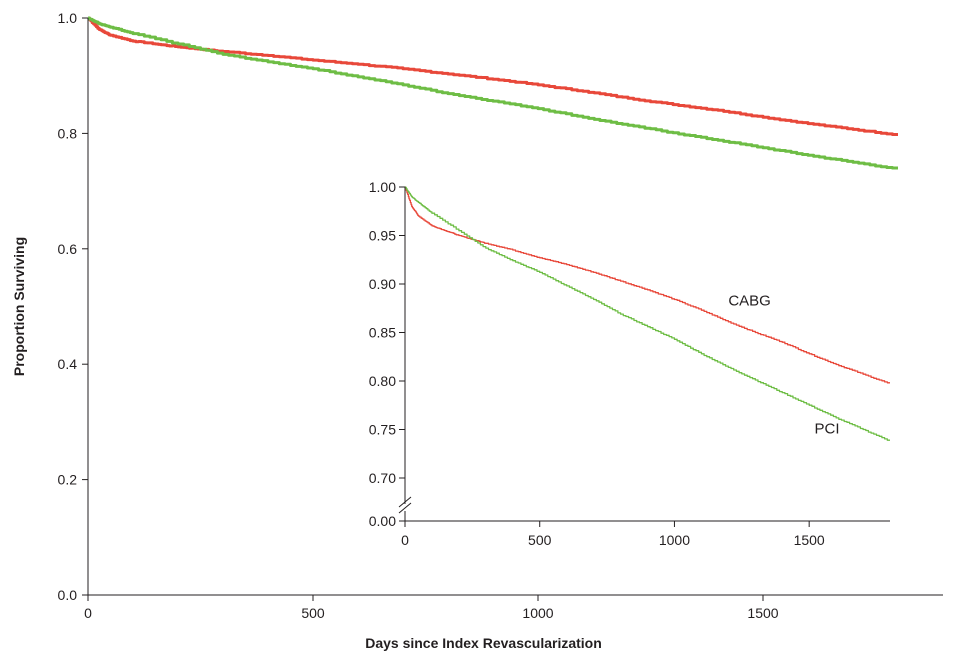  What do you see at coordinates (68, 133) in the screenshot?
I see `main-y-tick-label-0-8: 0.8` at bounding box center [68, 133].